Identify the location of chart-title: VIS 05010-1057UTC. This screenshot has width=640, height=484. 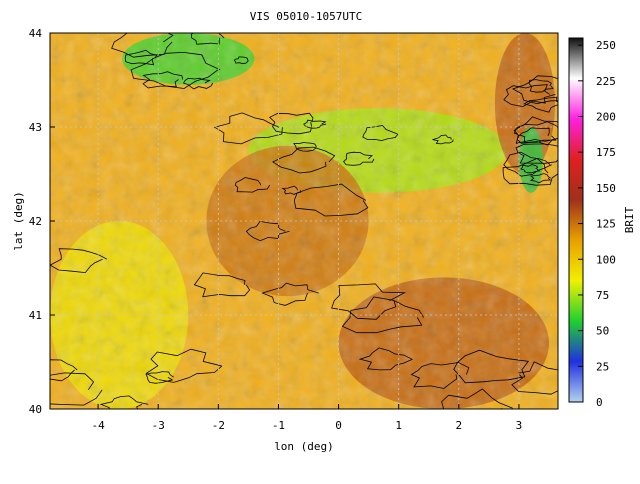
(306, 16).